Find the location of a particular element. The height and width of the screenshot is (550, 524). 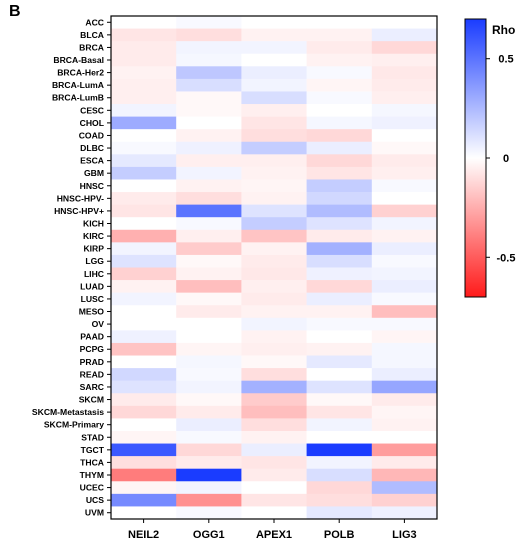

row-label-prad: PRAD is located at coordinates (92, 362).